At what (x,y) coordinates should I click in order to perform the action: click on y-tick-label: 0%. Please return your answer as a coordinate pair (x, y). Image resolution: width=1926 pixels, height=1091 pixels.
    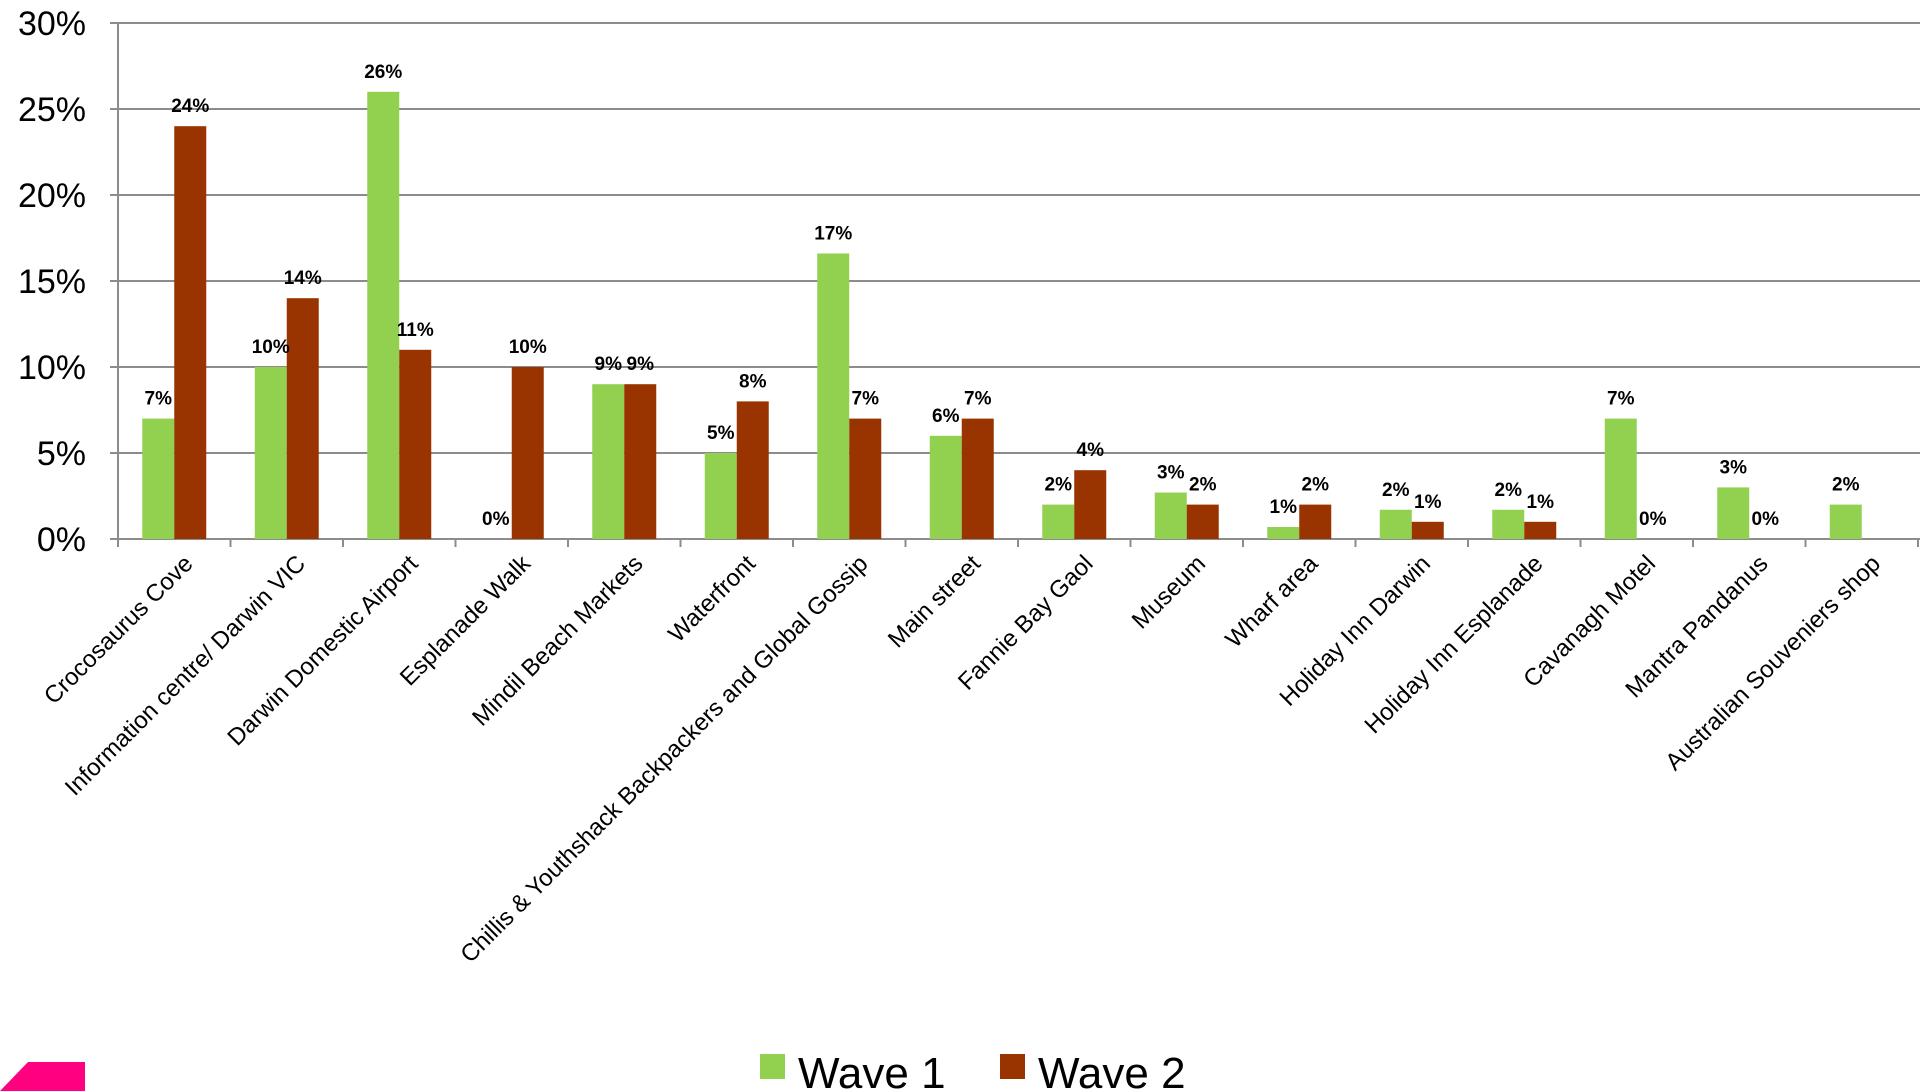
    Looking at the image, I should click on (61, 540).